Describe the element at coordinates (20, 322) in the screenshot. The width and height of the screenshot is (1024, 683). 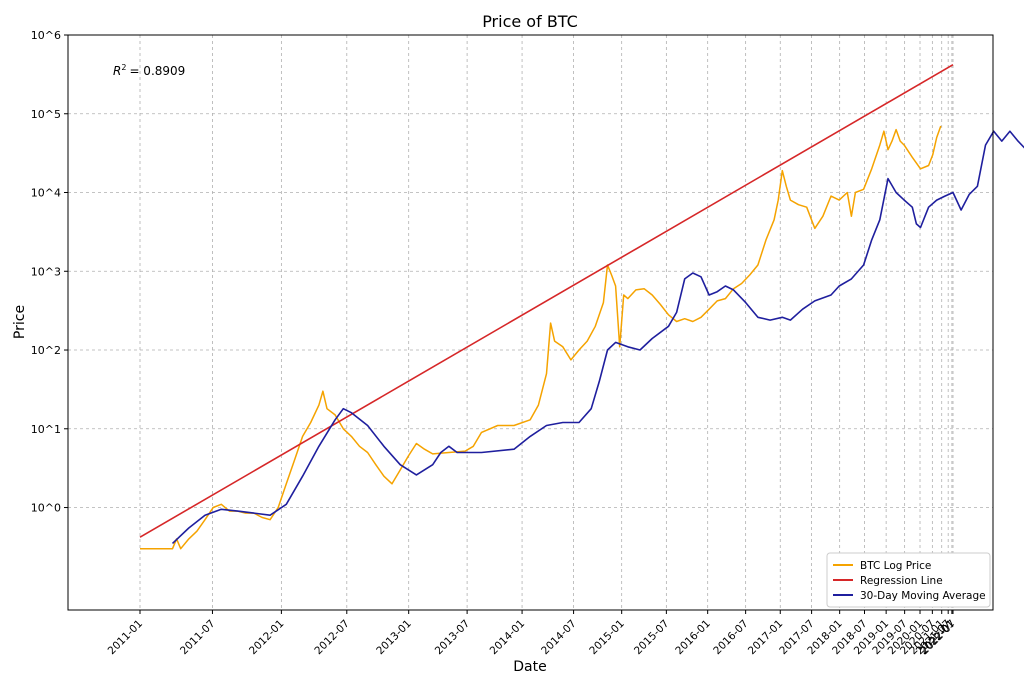
I see `y-axis-label: Price` at that location.